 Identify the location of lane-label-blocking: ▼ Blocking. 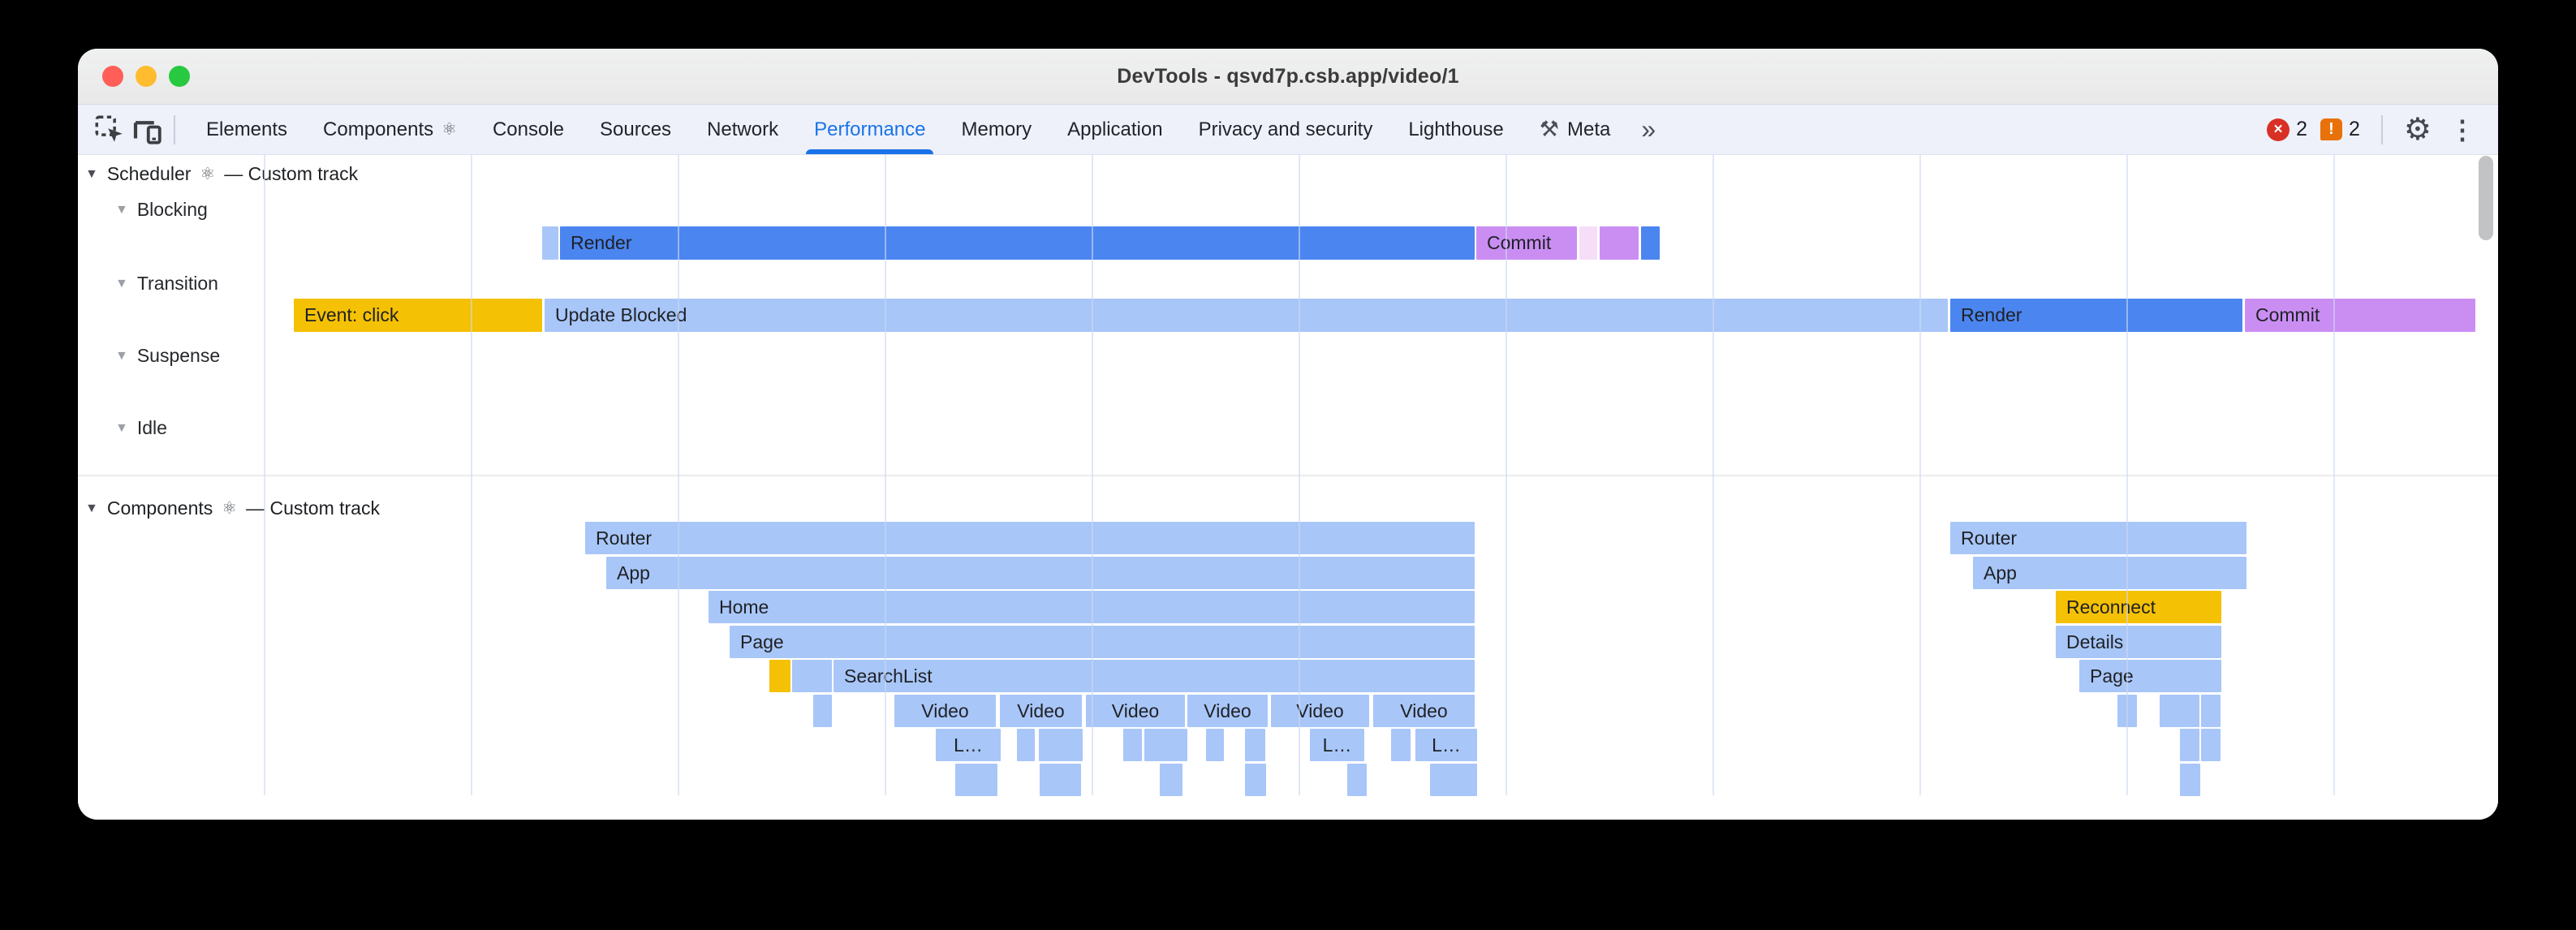
(162, 210).